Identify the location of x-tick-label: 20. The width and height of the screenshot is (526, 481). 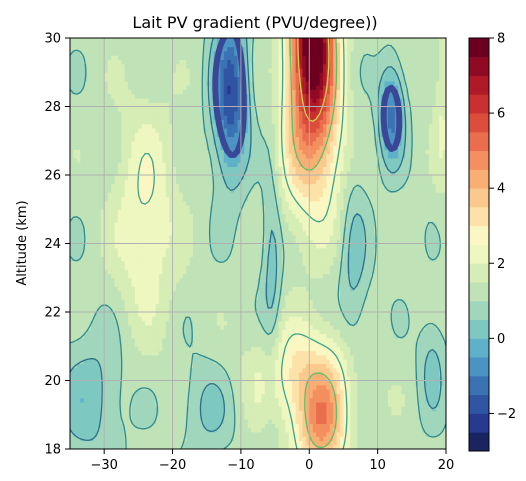
(446, 465).